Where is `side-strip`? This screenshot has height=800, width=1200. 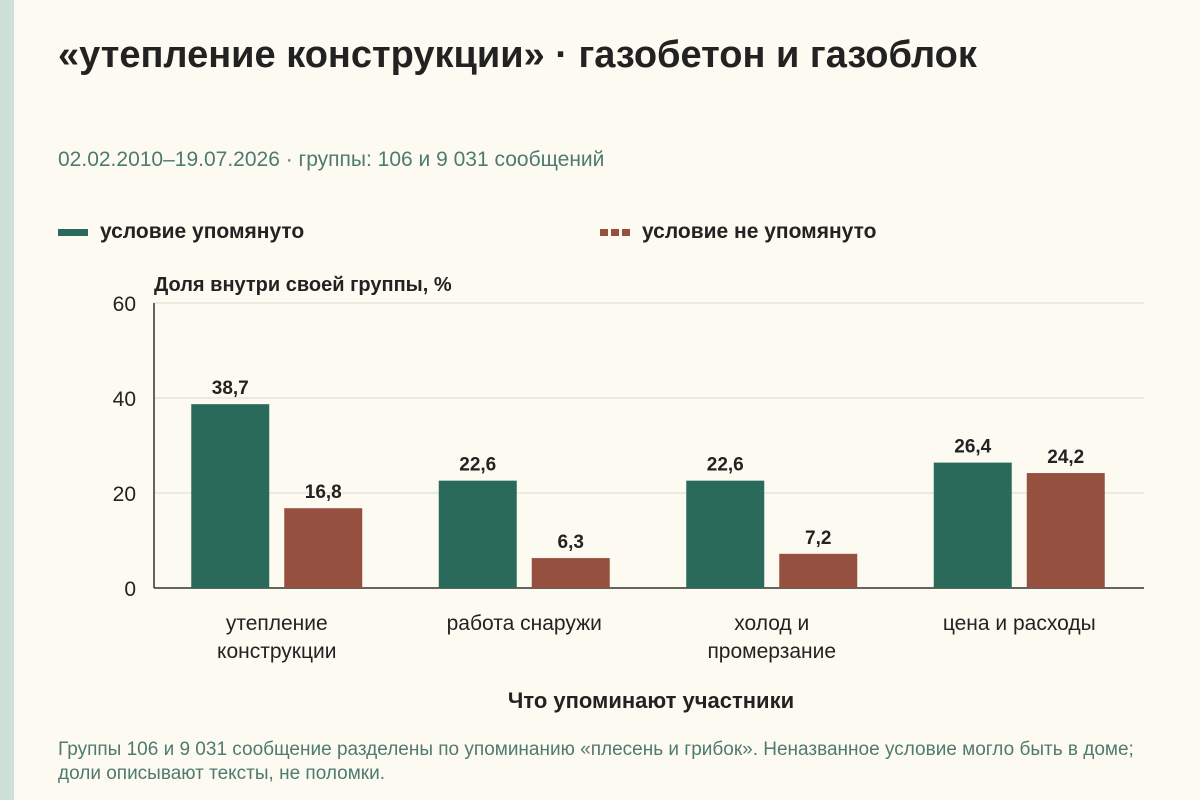
side-strip is located at coordinates (7, 400).